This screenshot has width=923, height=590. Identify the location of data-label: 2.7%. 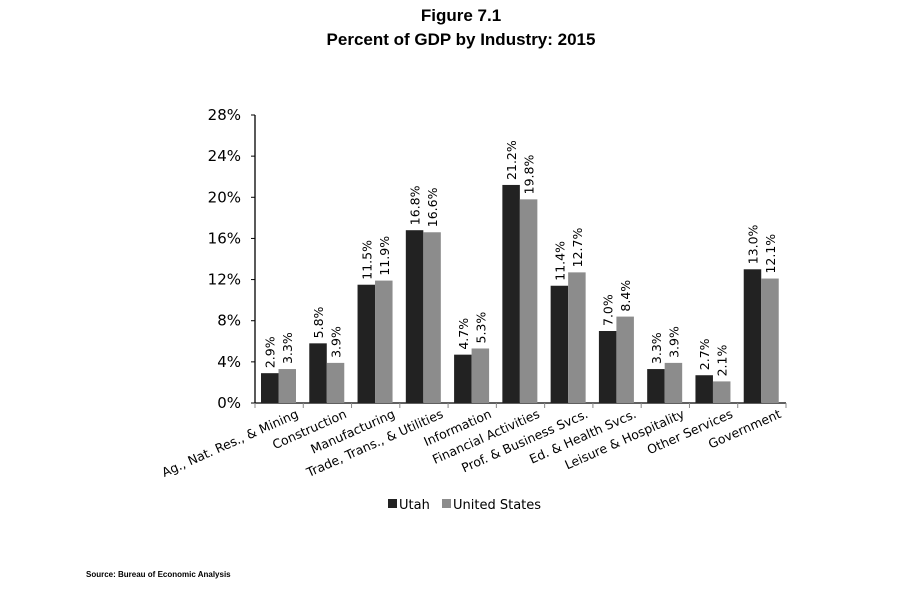
(704, 354).